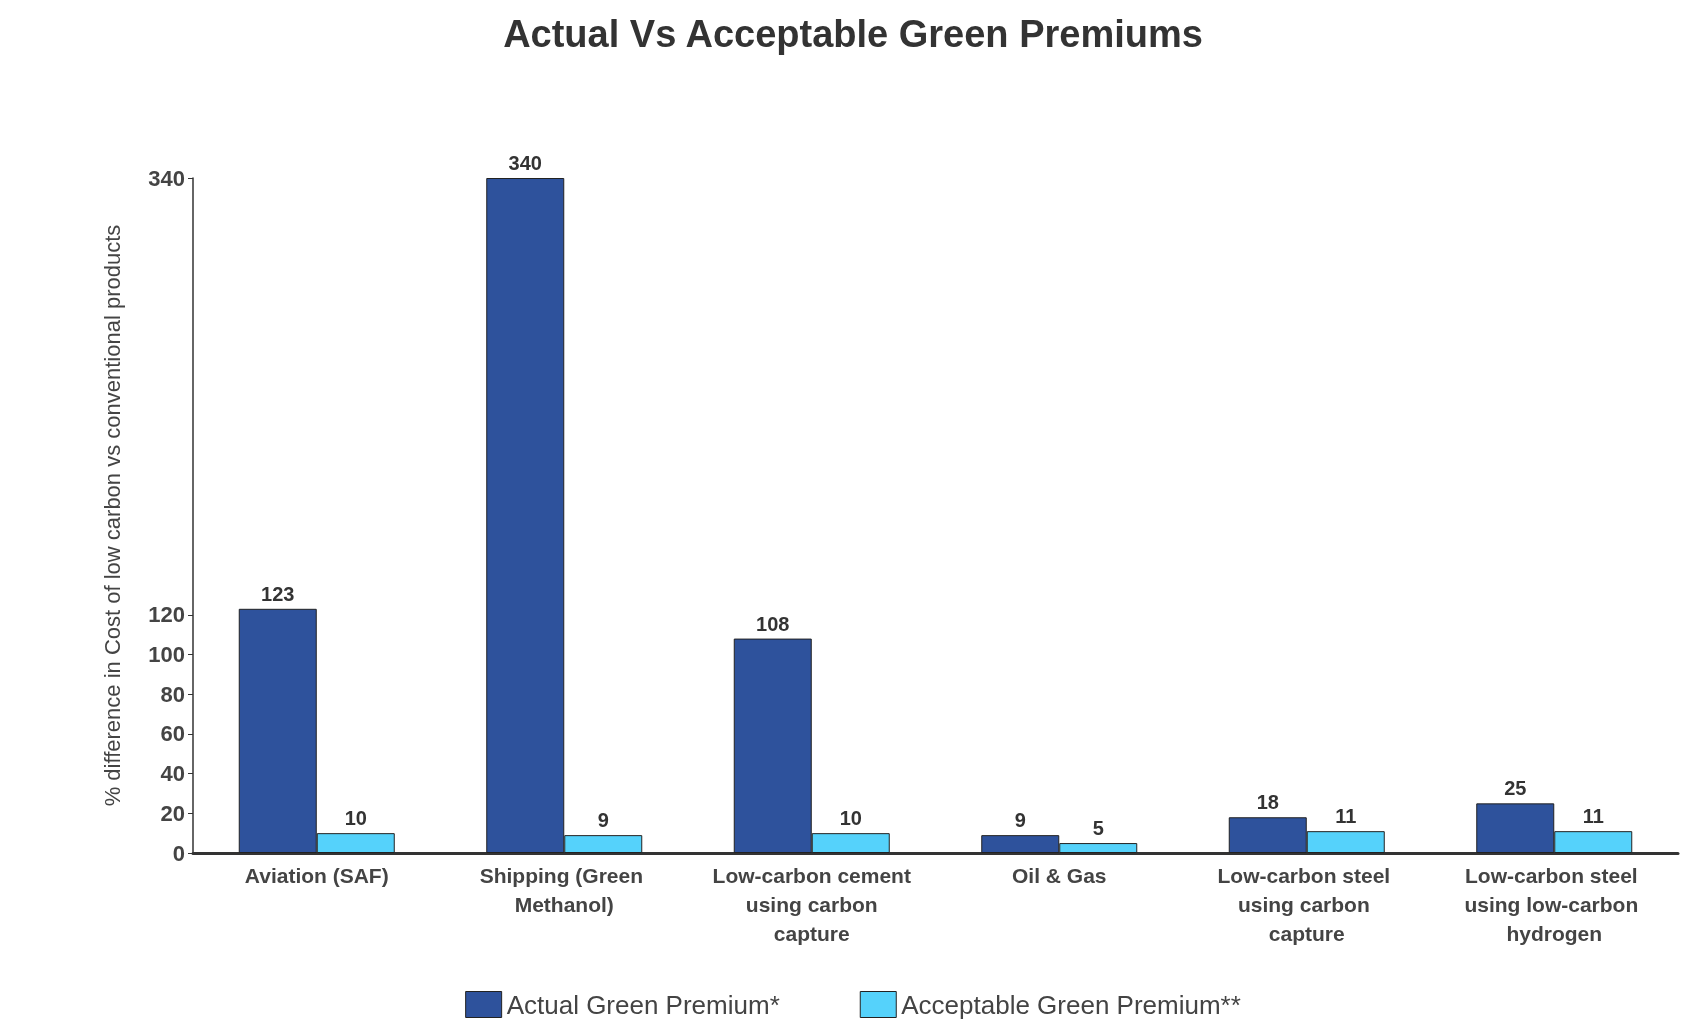 The height and width of the screenshot is (1033, 1706). I want to click on data-label: 123, so click(278, 593).